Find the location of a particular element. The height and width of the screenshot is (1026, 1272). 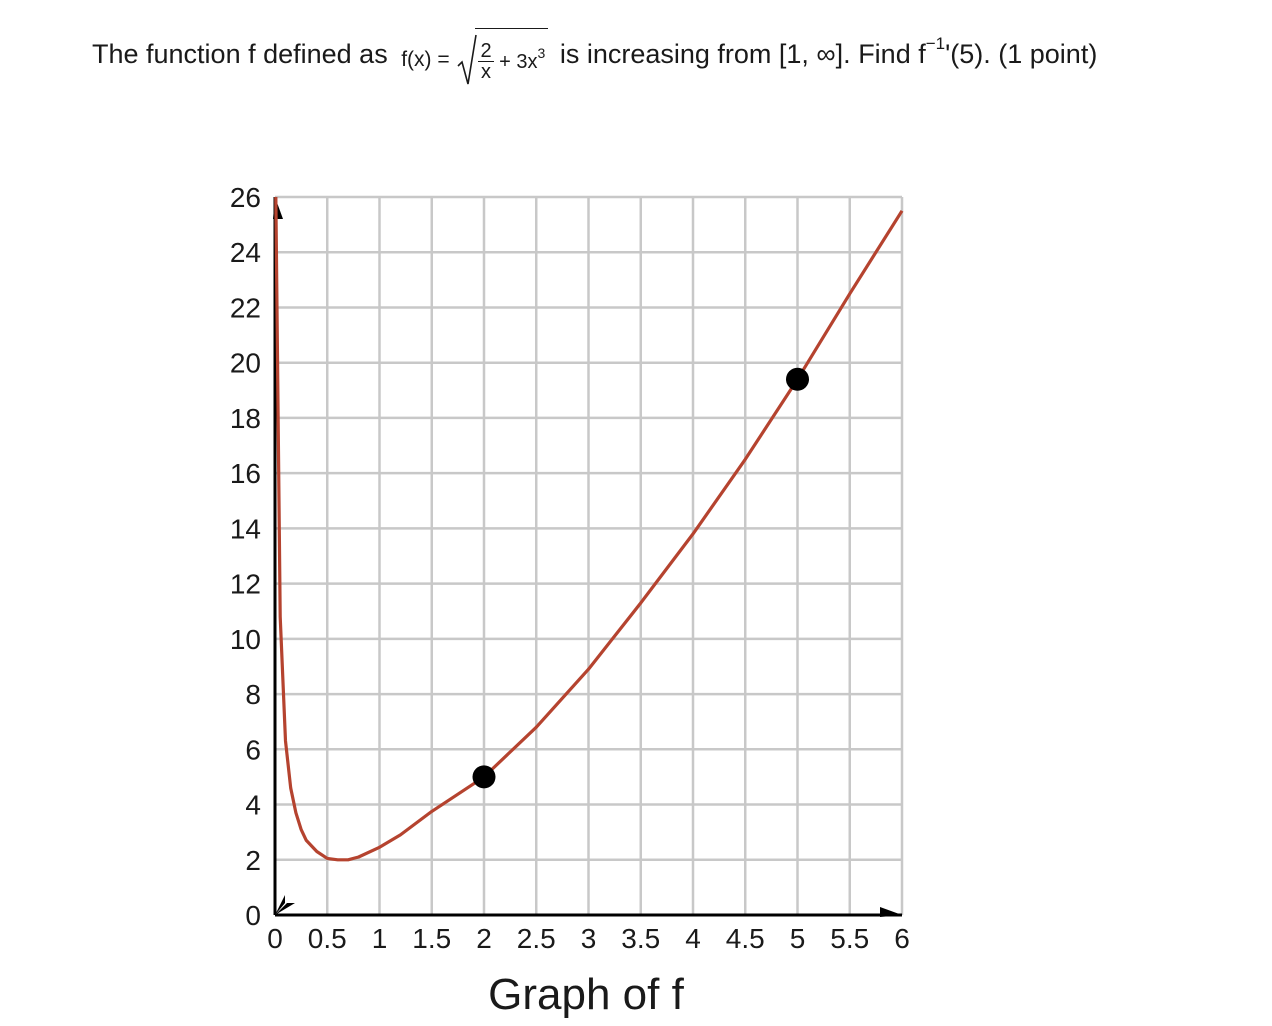

y-tick-label: 22 is located at coordinates (245, 307).